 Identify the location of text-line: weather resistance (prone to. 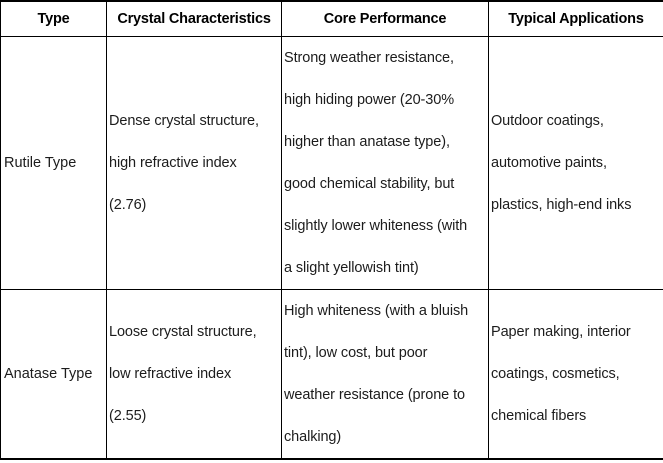
(374, 394).